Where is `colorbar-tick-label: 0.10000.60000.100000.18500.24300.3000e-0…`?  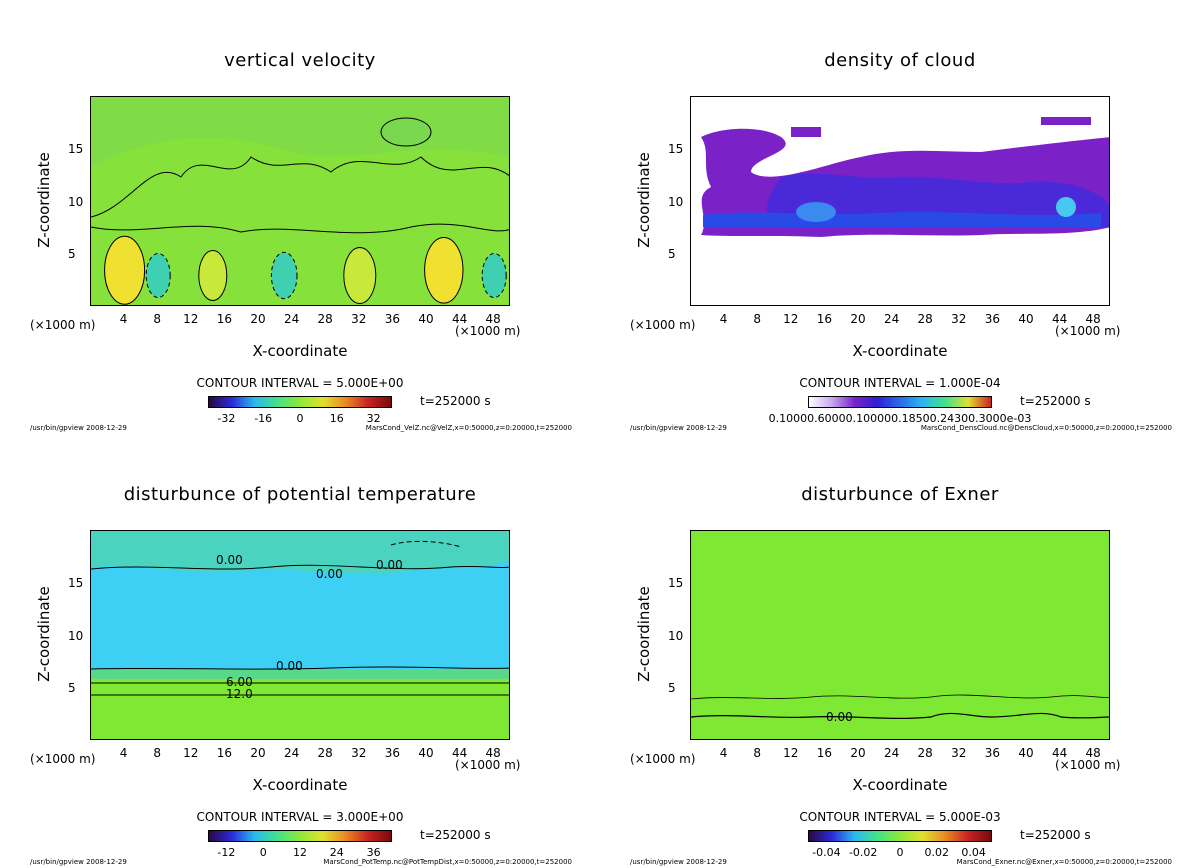
colorbar-tick-label: 0.10000.60000.100000.18500.24300.3000e-0… is located at coordinates (900, 418).